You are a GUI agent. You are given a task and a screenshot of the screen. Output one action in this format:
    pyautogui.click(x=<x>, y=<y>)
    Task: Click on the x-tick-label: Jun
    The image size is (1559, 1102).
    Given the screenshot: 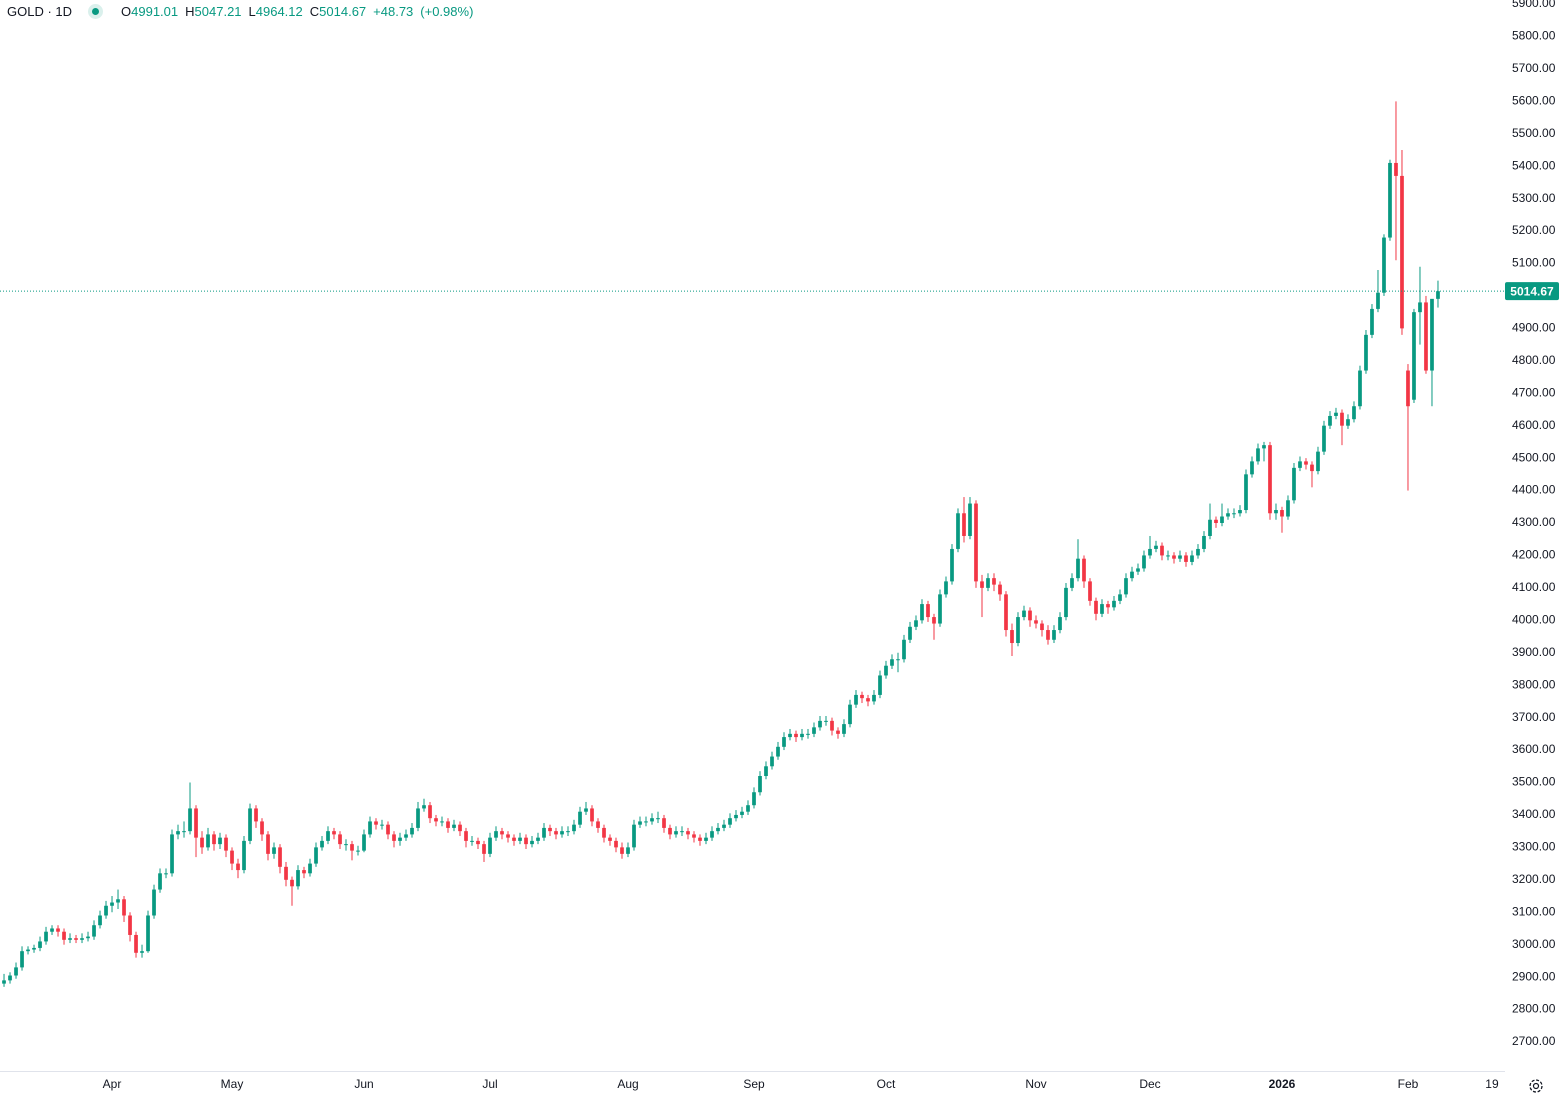 What is the action you would take?
    pyautogui.click(x=363, y=1084)
    